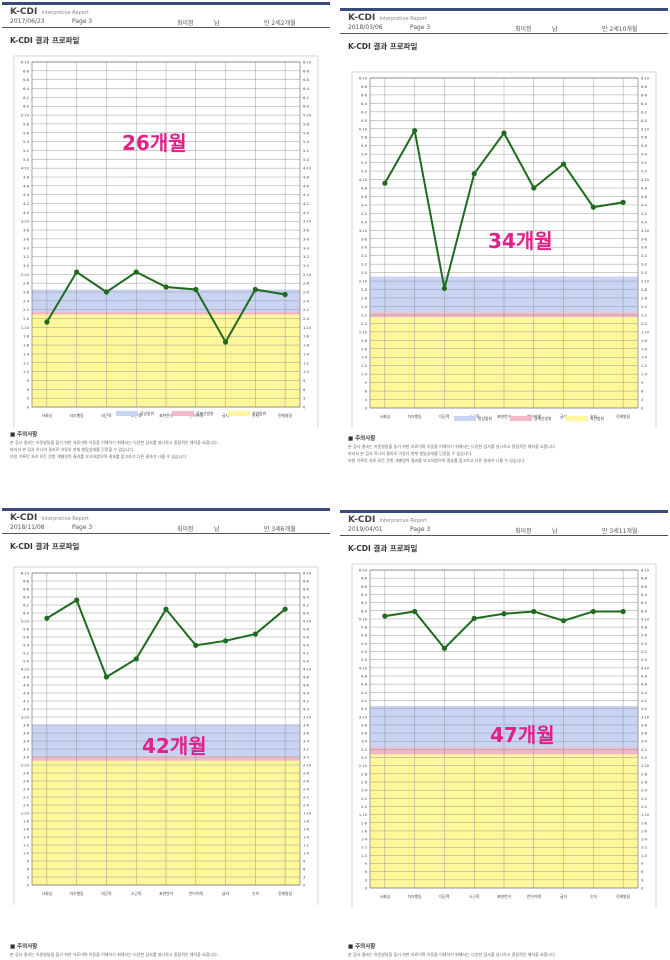  Describe the element at coordinates (644, 807) in the screenshot. I see `right-tick-label: 2-0` at that location.